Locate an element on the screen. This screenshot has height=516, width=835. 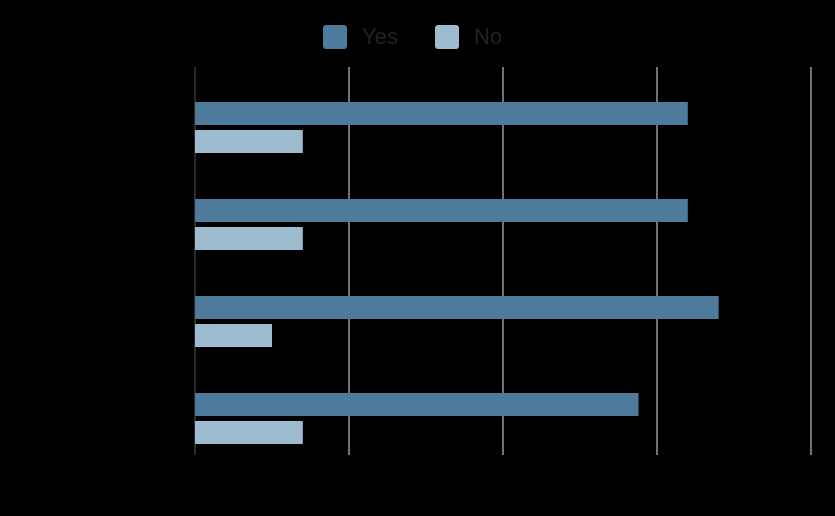
x-tick-label: 100 is located at coordinates (811, 470).